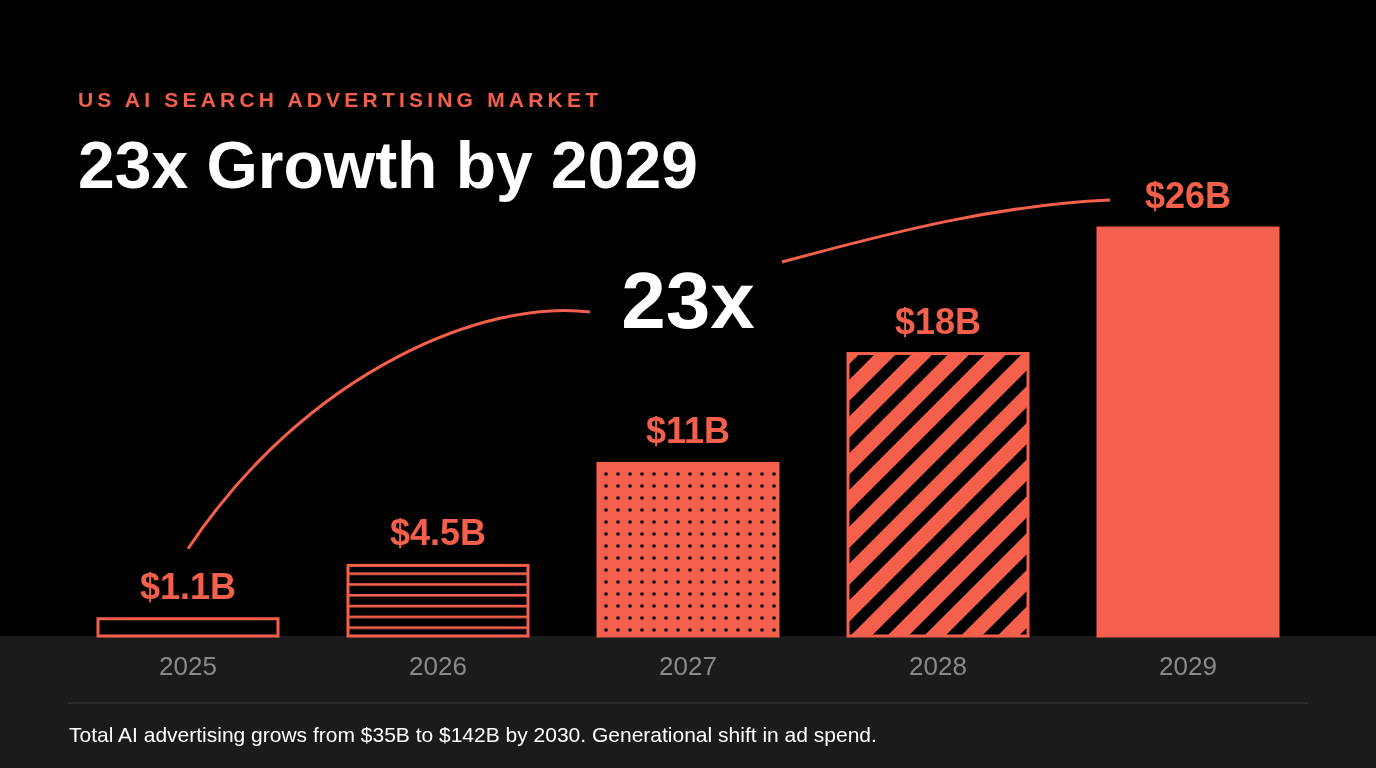  I want to click on text: Total AI advertising grows from $35B to $142B by 2030. Generational shift in ad spend., so click(473, 734).